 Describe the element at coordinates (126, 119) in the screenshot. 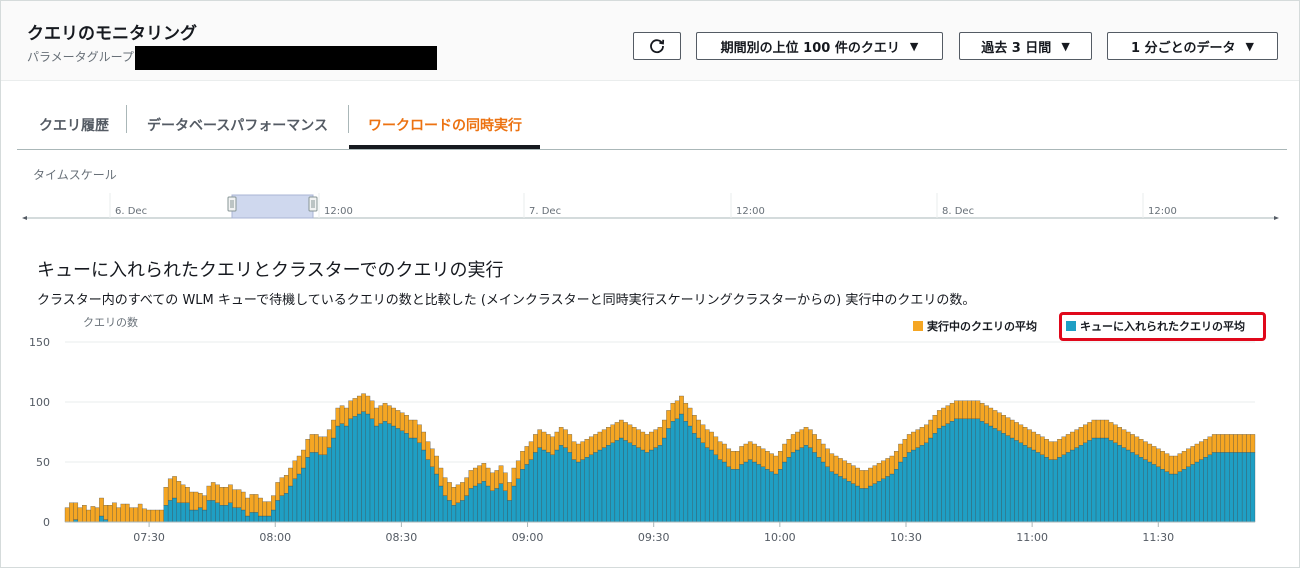

I see `tab-divider` at that location.